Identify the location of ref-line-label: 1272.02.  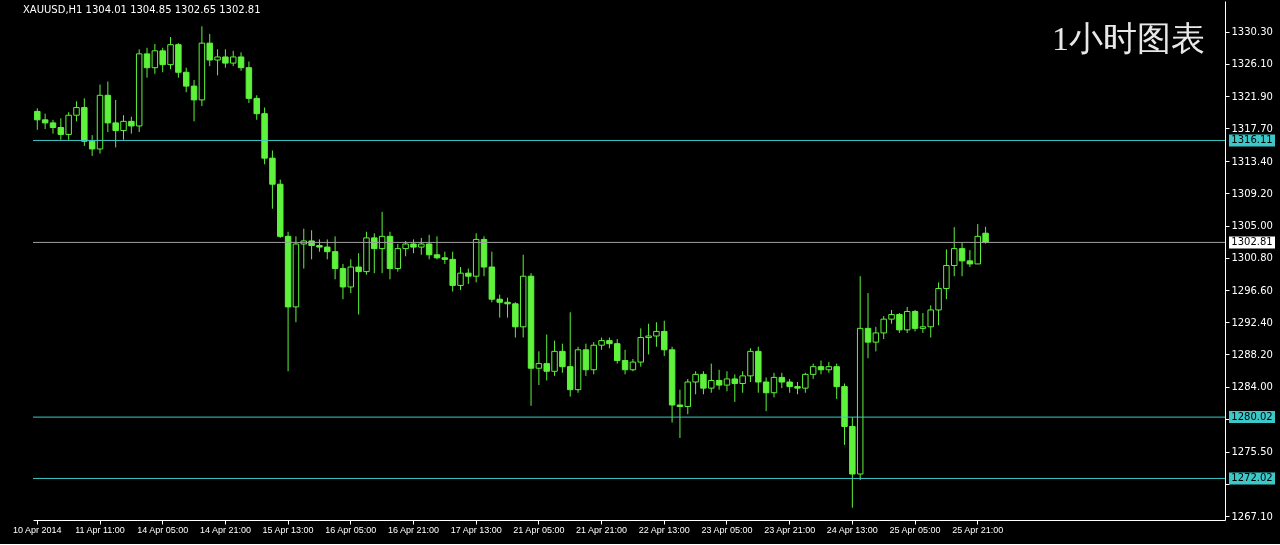
(1252, 478).